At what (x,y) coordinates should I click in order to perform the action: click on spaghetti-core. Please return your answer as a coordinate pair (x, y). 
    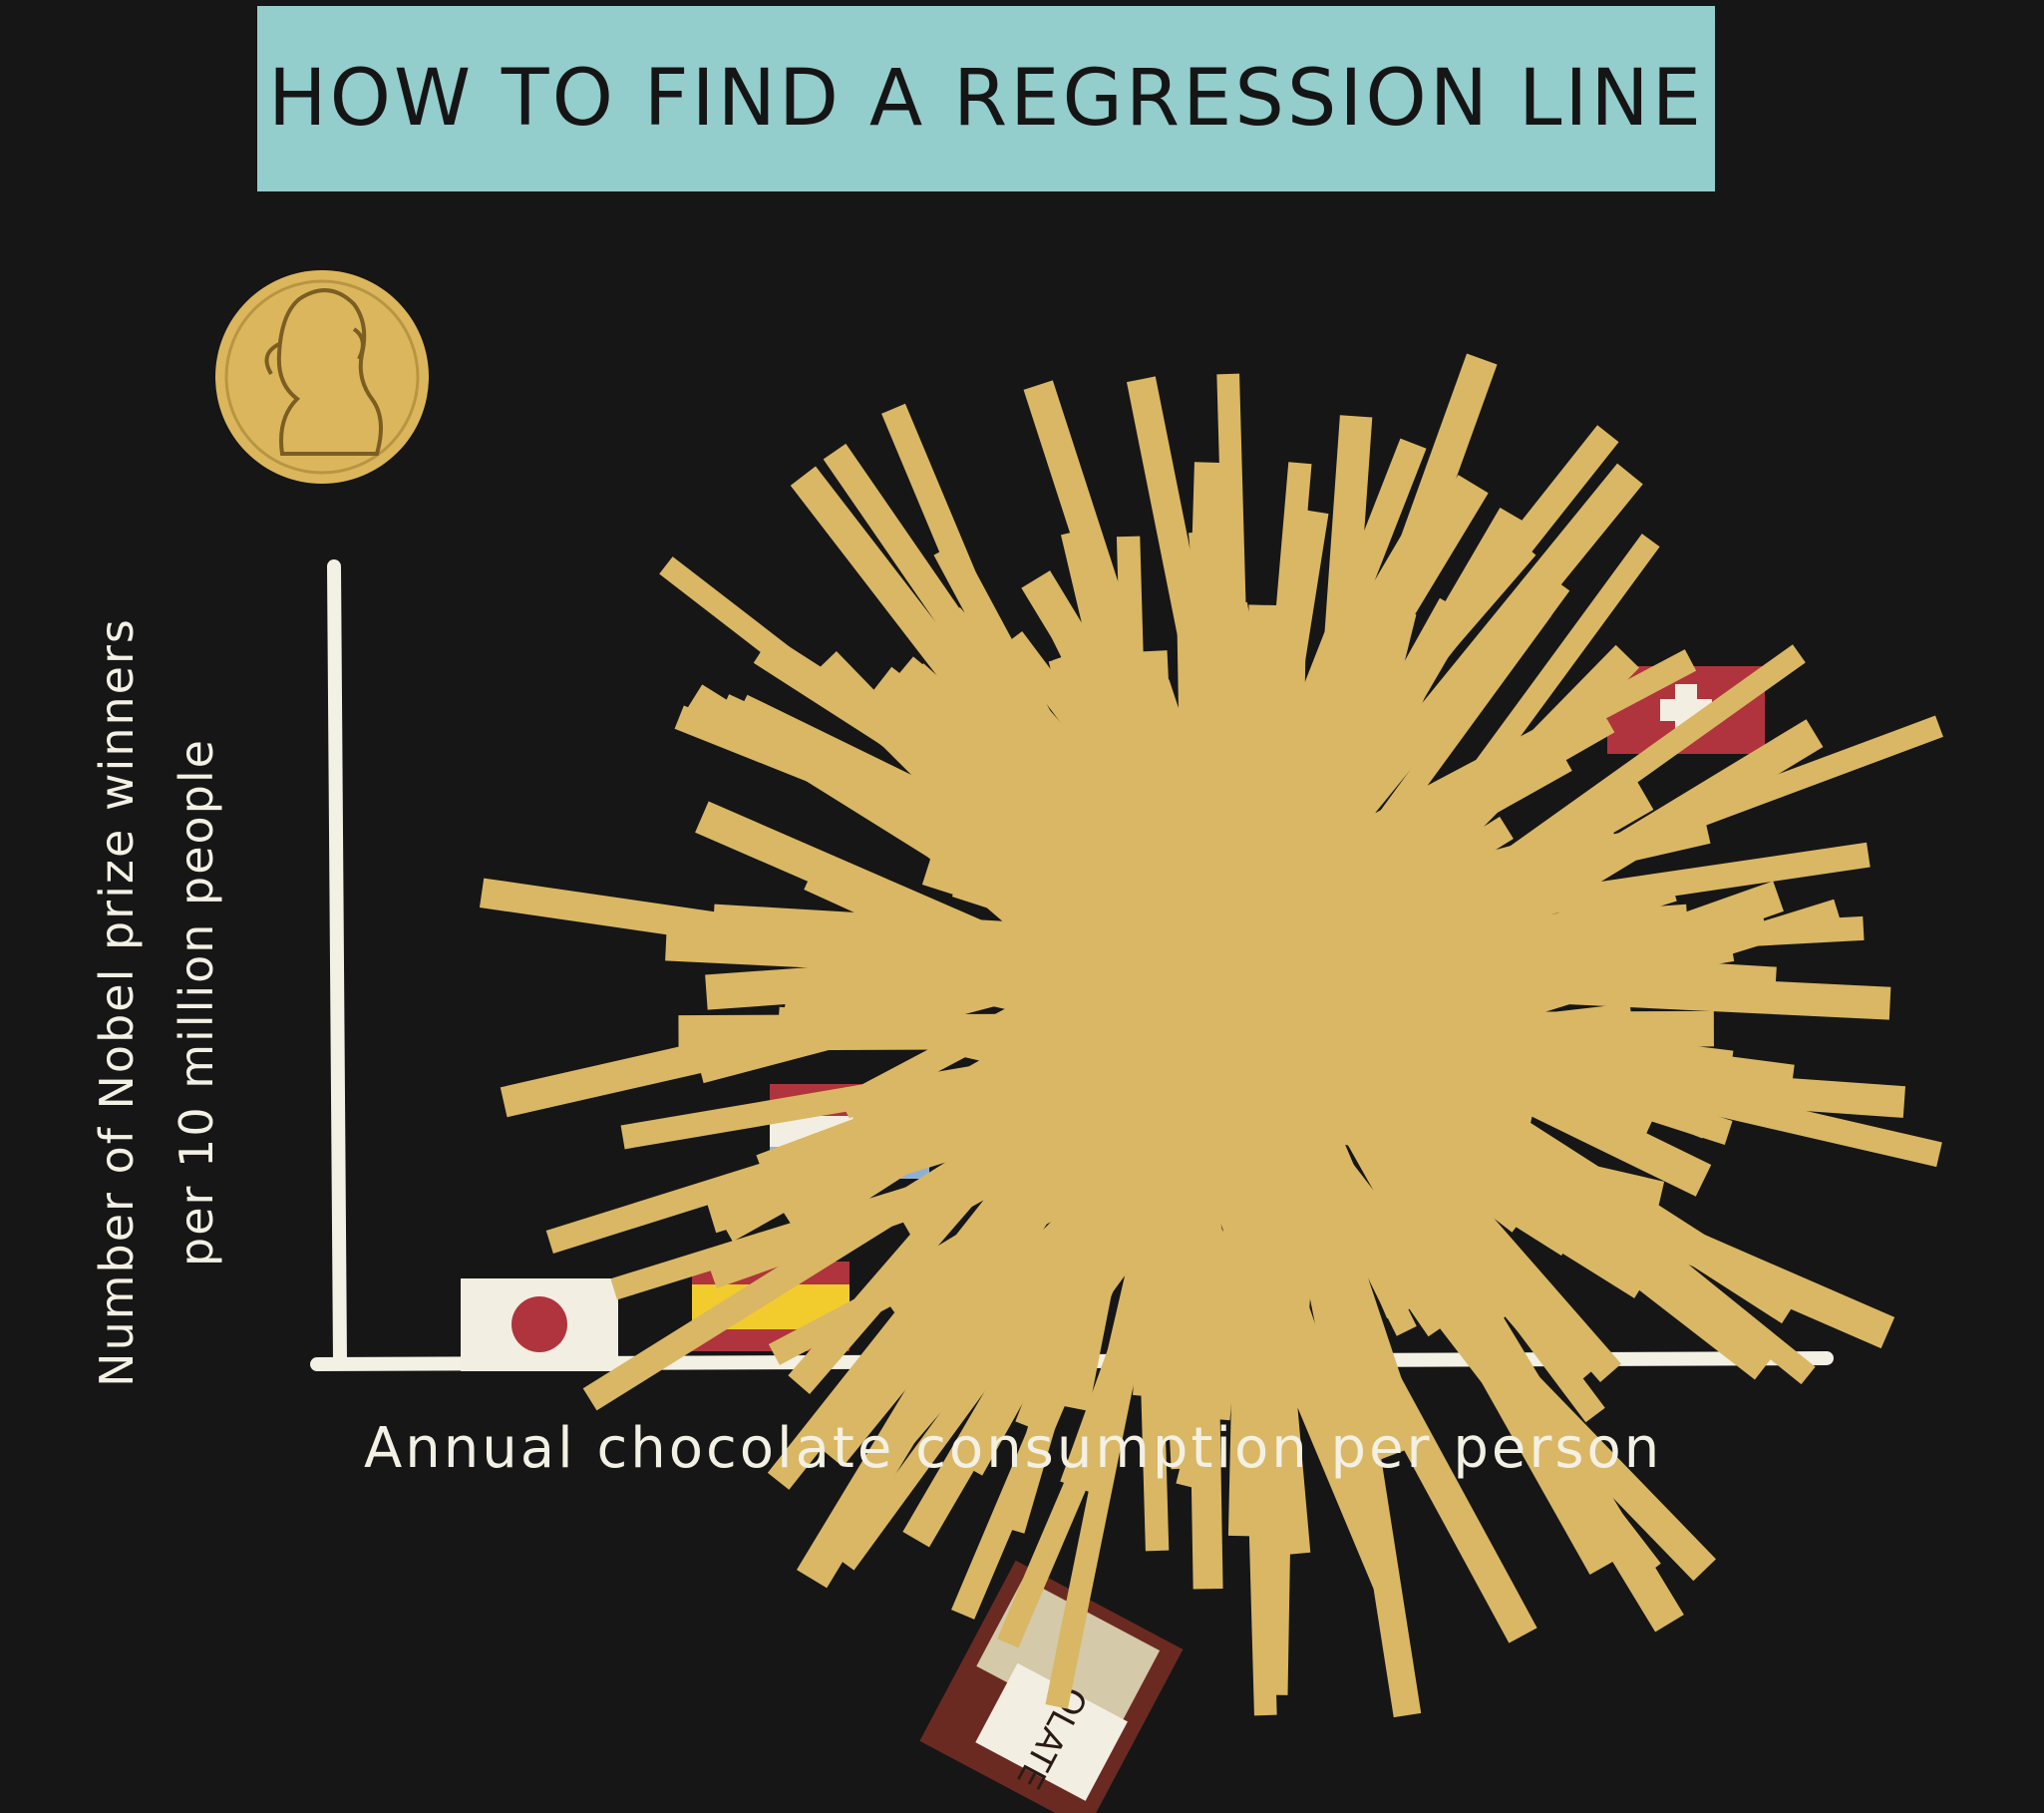
    Looking at the image, I should click on (1226, 1007).